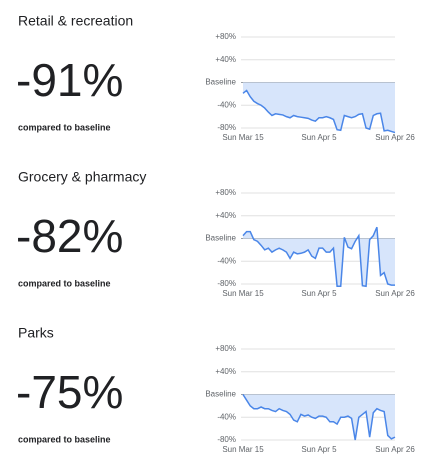 Image resolution: width=433 pixels, height=471 pixels. What do you see at coordinates (69, 236) in the screenshot?
I see `headline: -82%` at bounding box center [69, 236].